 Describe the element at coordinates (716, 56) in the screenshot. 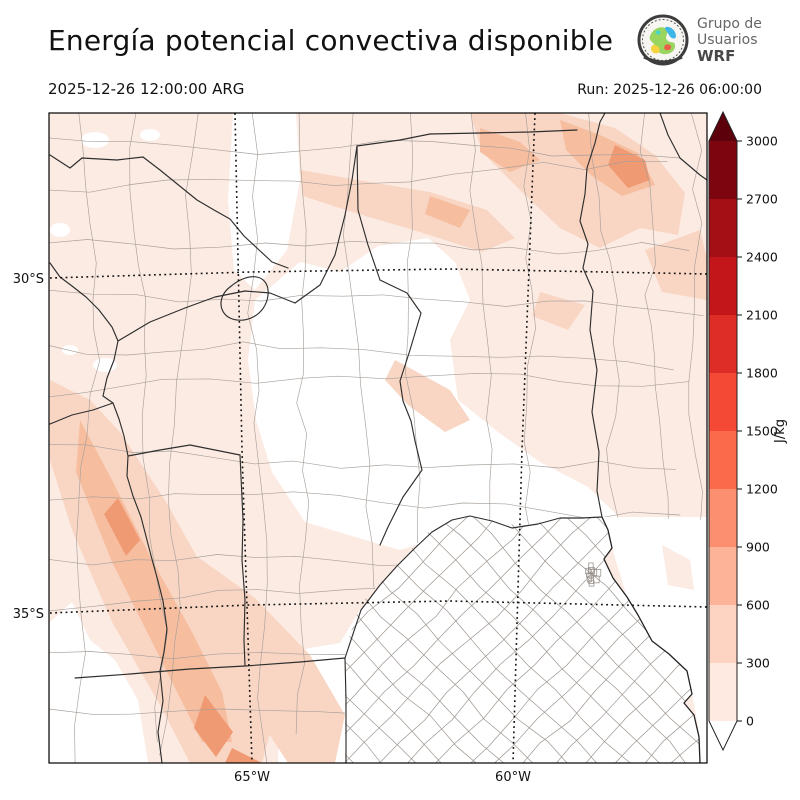

I see `logo-text-wrf: WRF` at that location.